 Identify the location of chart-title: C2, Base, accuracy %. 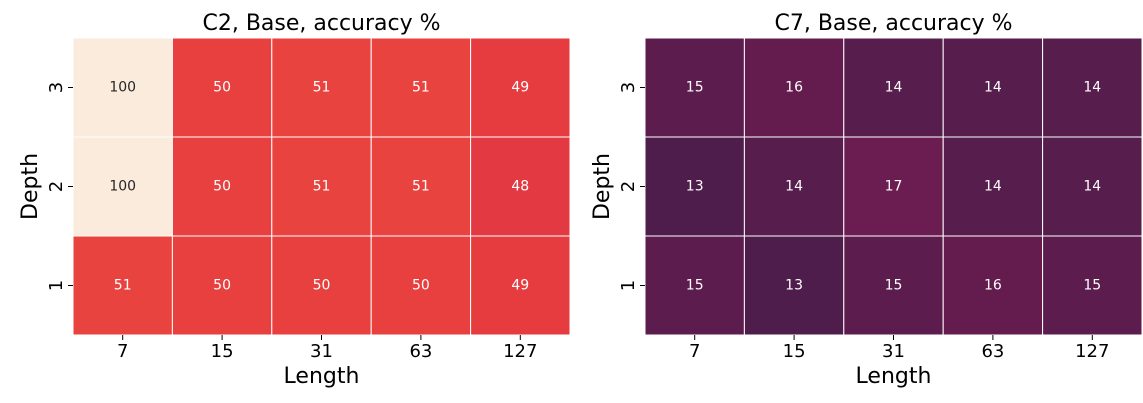
(321, 23).